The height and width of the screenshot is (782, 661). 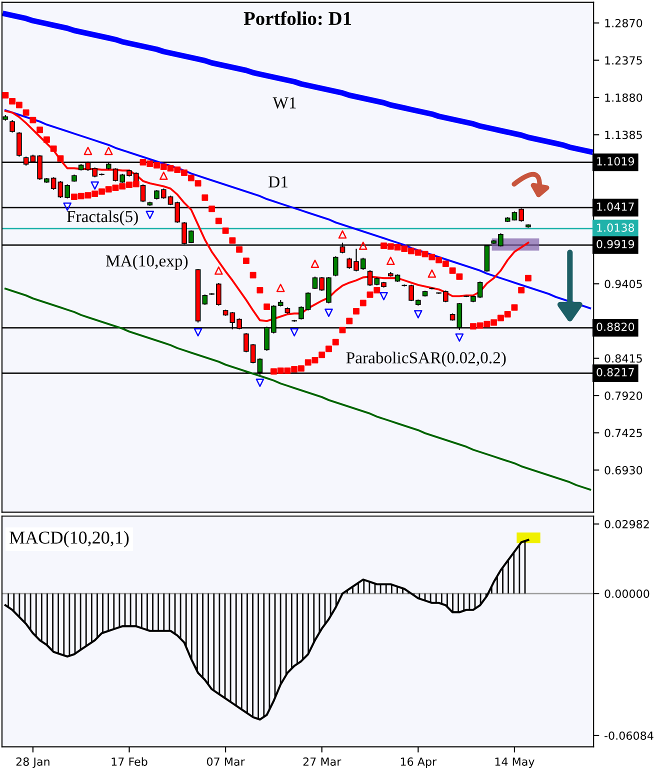 What do you see at coordinates (615, 244) in the screenshot?
I see `ref-line-label: 0.9919` at bounding box center [615, 244].